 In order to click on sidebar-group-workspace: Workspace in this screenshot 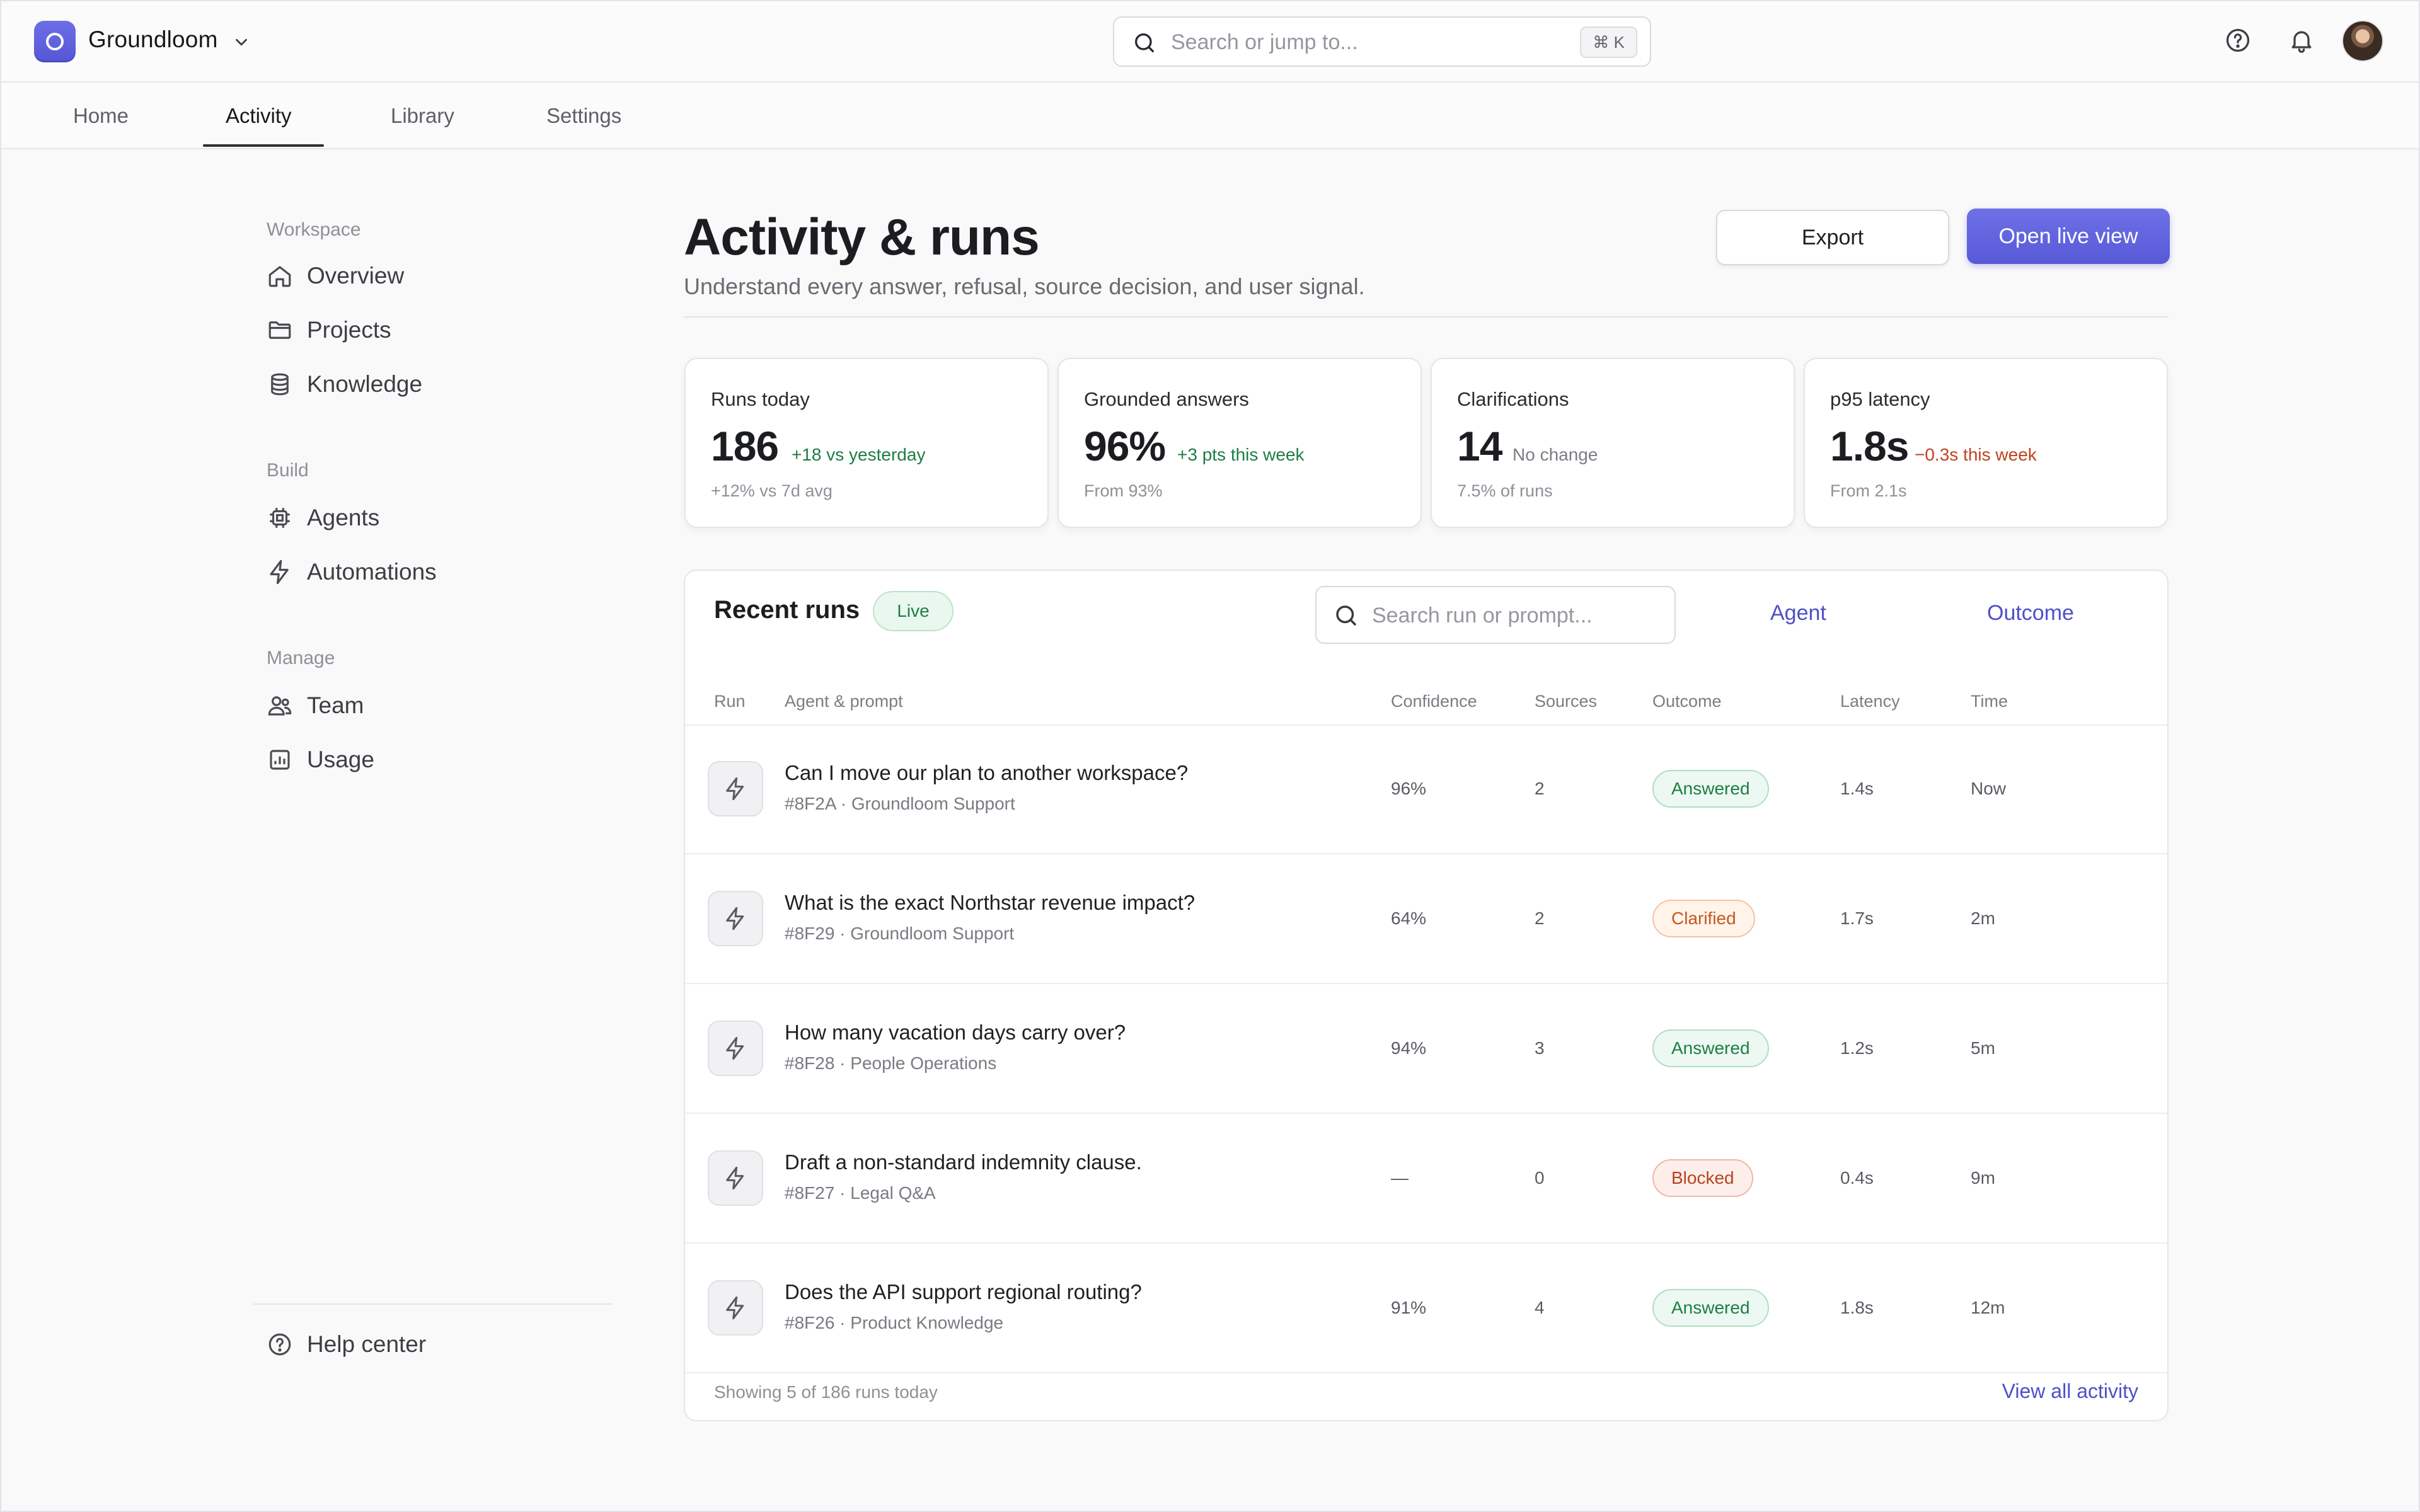, I will do `click(314, 229)`.